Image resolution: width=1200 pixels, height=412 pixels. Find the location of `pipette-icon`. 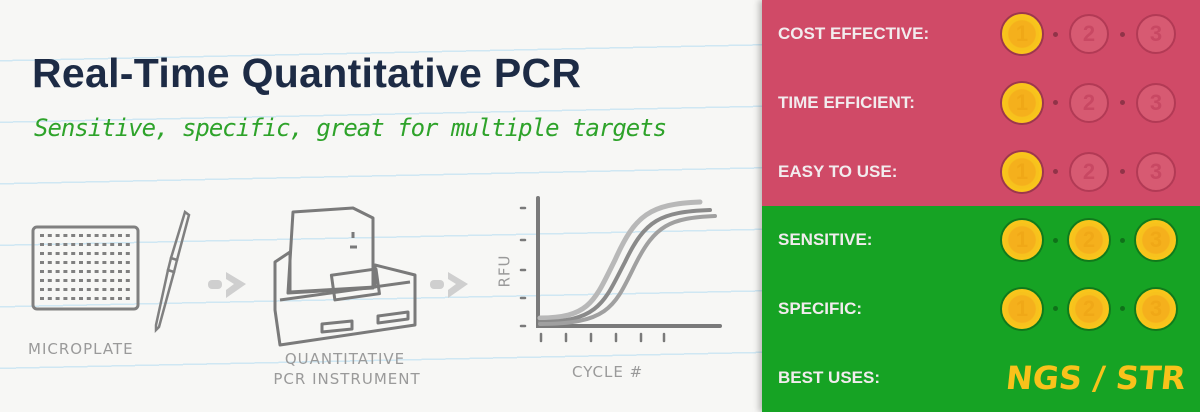

pipette-icon is located at coordinates (172, 271).